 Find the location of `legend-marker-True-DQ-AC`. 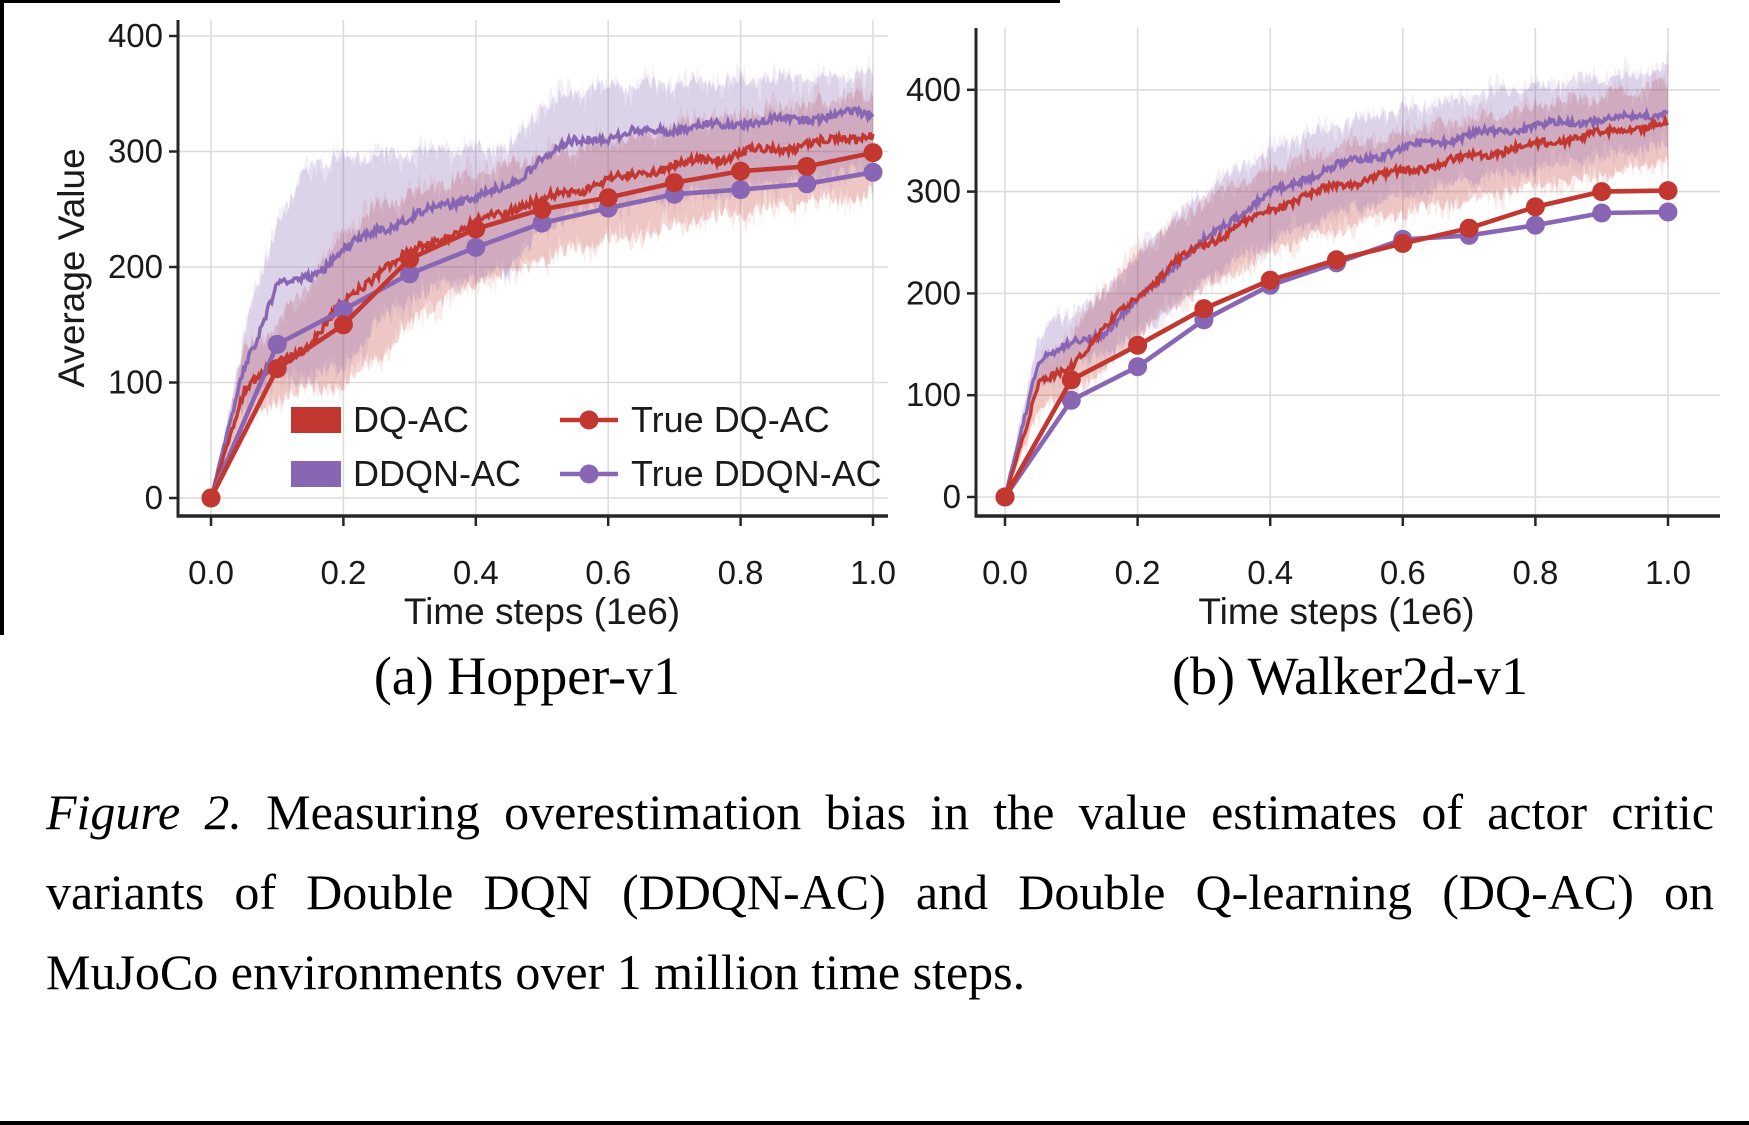

legend-marker-True-DQ-AC is located at coordinates (589, 420).